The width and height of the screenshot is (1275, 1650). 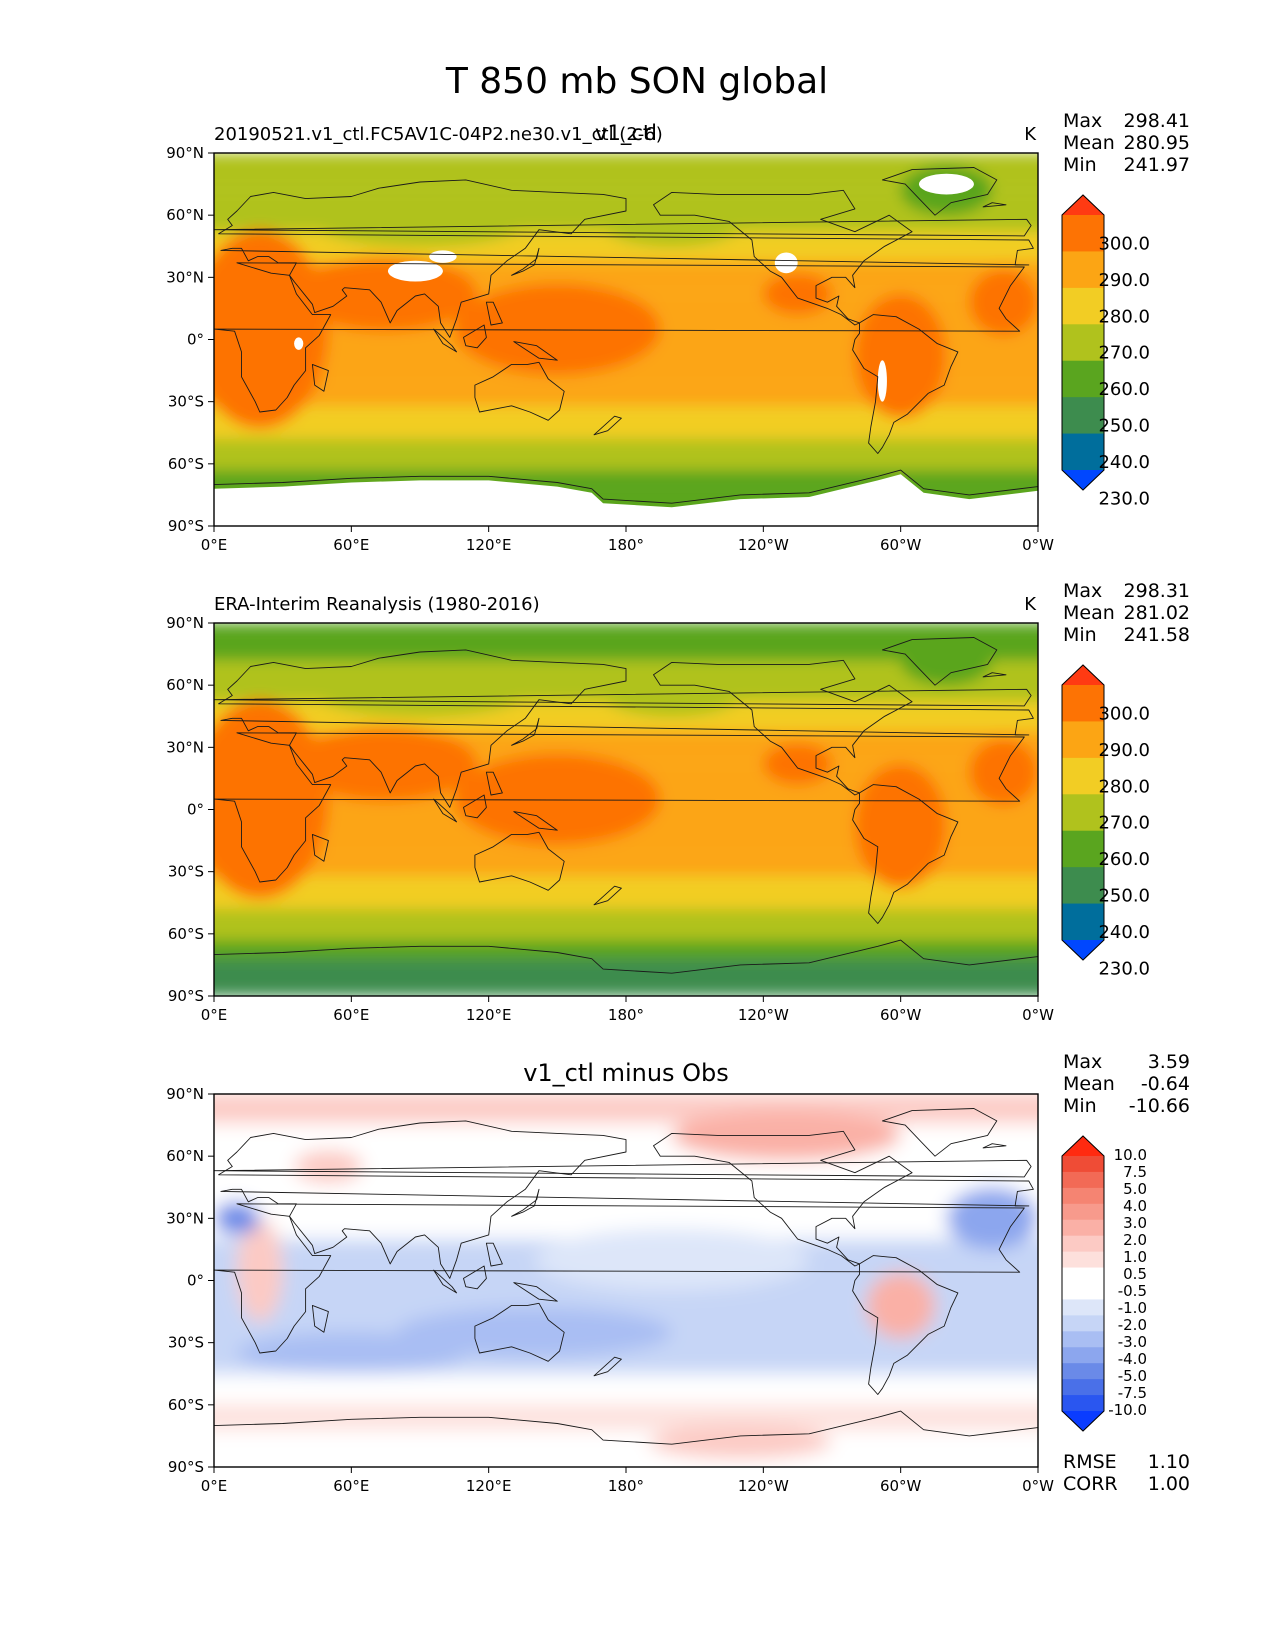 I want to click on panel-title-center: v1_ctl minus Obs, so click(x=626, y=1073).